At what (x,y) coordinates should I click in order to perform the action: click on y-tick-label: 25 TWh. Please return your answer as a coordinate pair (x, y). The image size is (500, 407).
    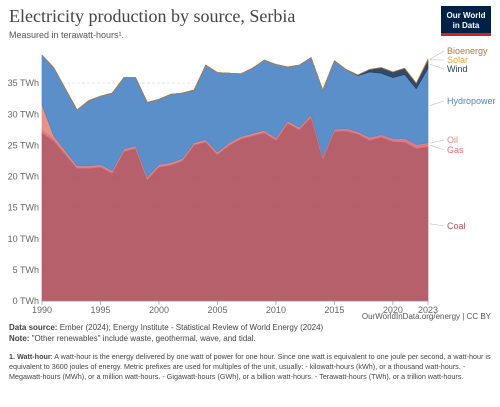
    Looking at the image, I should click on (23, 145).